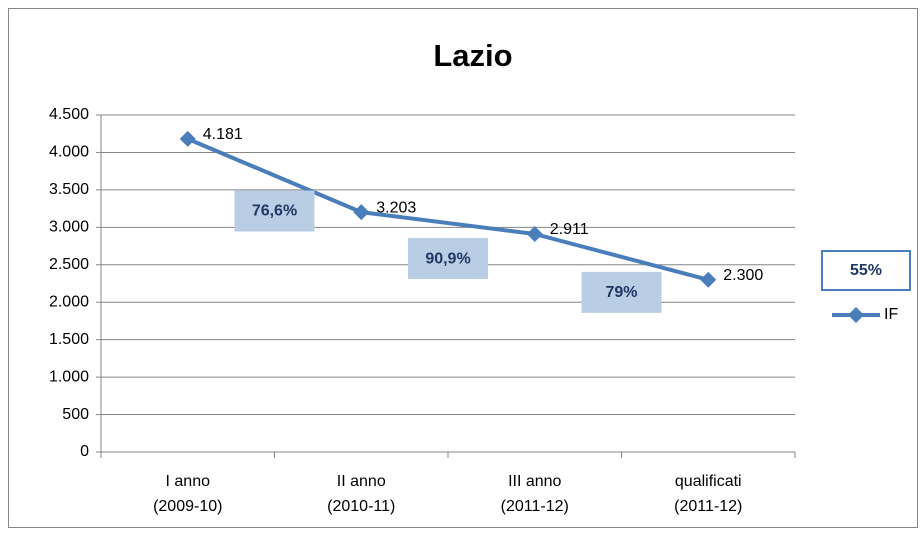 This screenshot has width=924, height=536. I want to click on x-tick-label-line: III anno, so click(534, 481).